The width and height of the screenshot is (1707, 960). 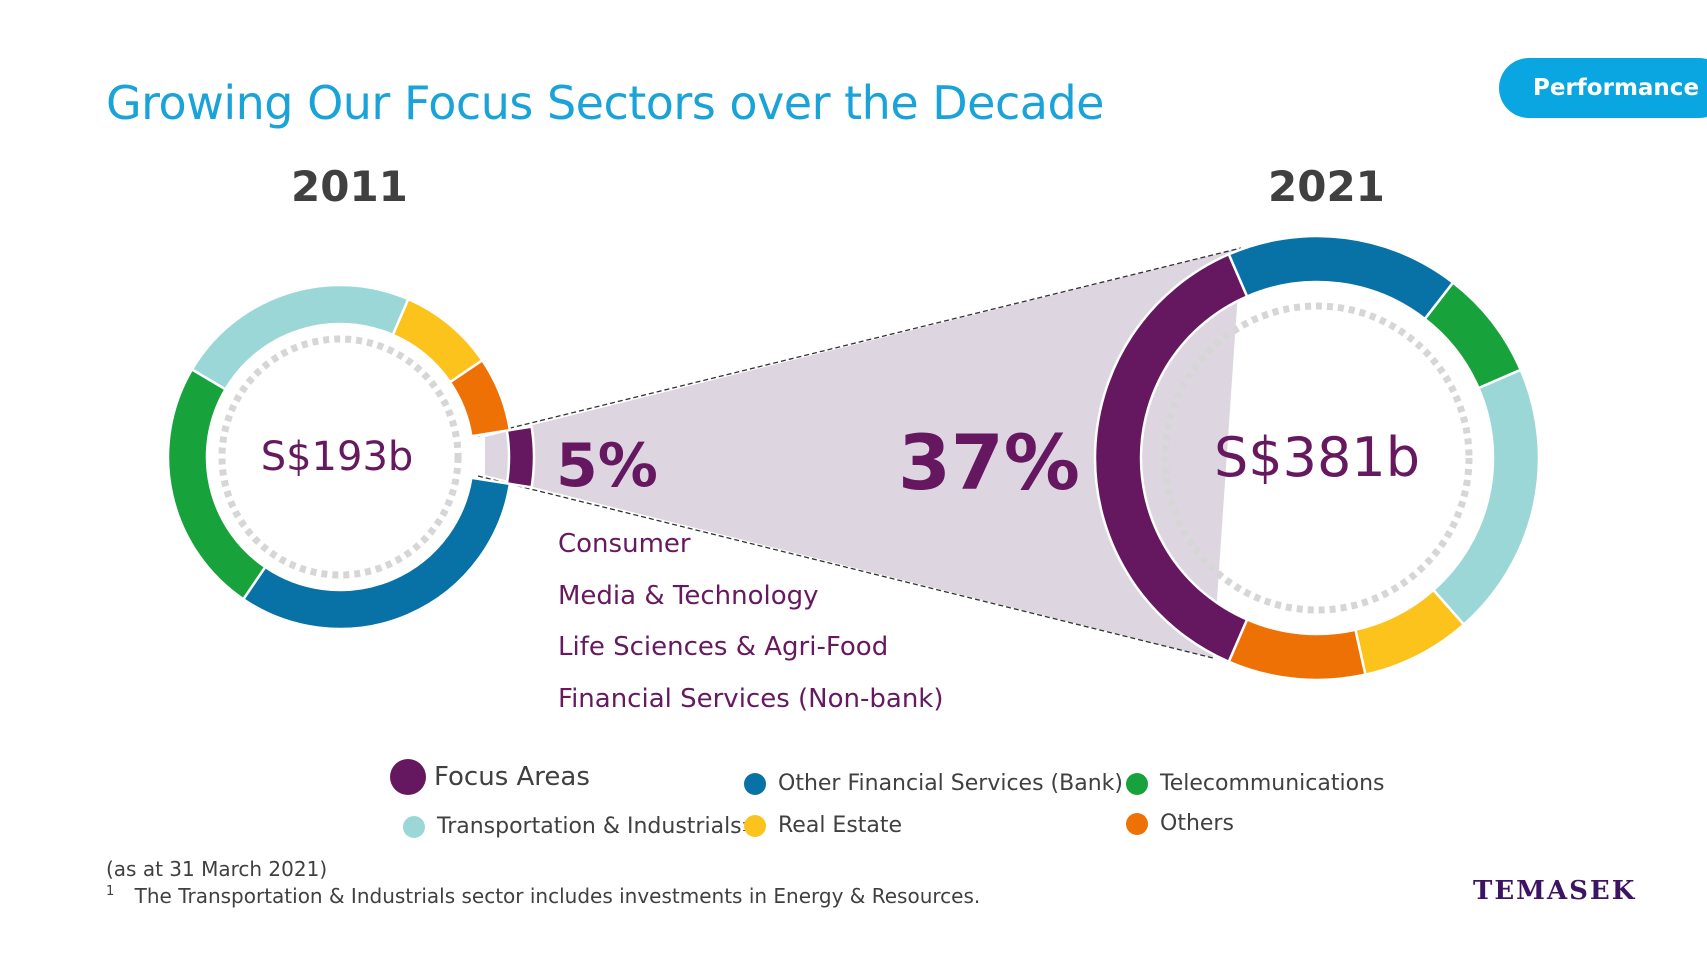 I want to click on legend-real-estate: Real Estate, so click(x=823, y=825).